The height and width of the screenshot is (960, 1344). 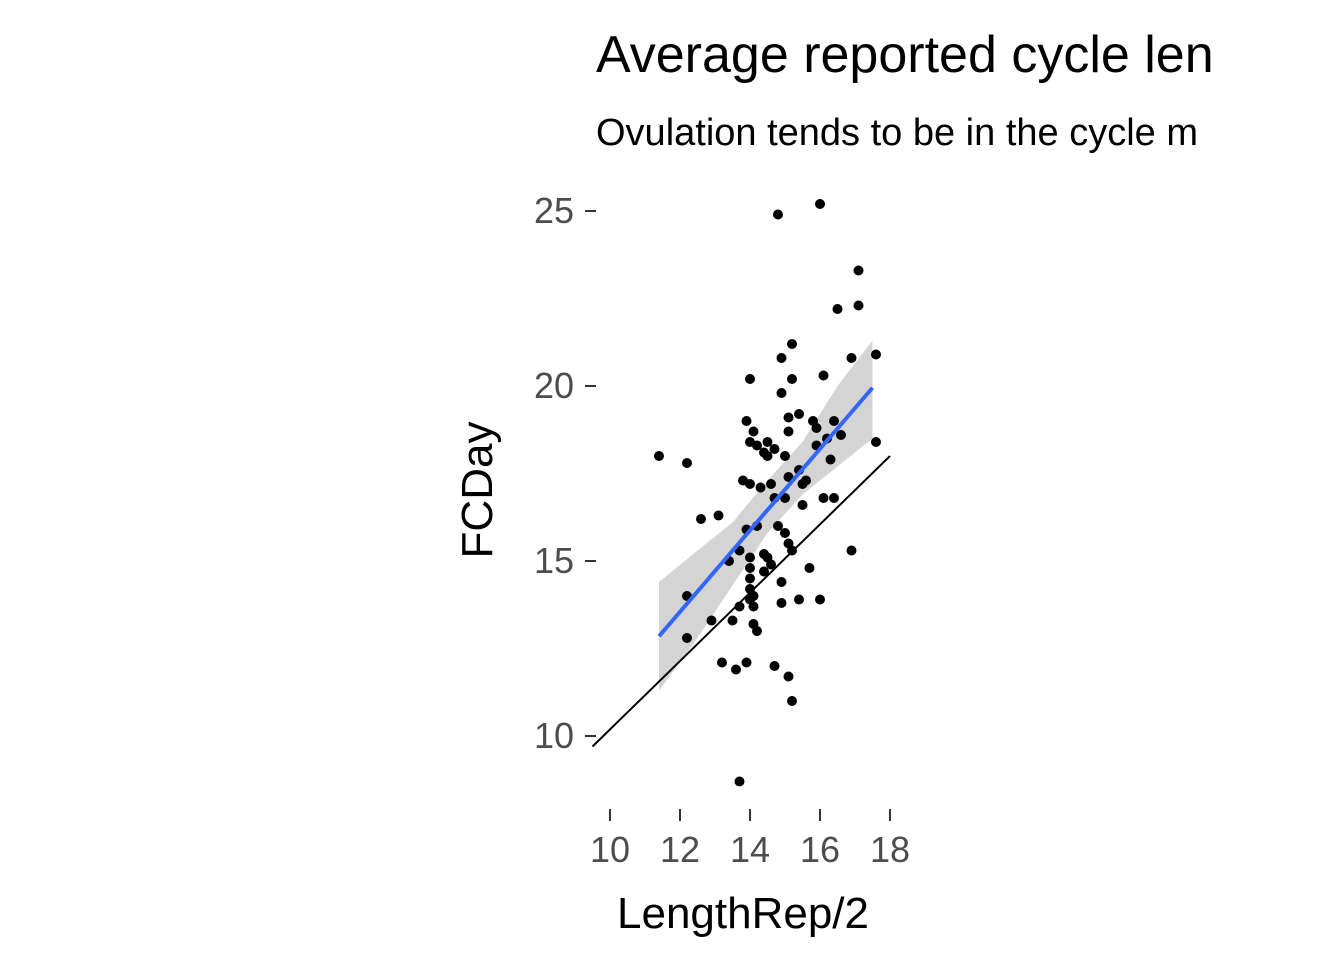 I want to click on y-tick-label: 25, so click(x=554, y=210).